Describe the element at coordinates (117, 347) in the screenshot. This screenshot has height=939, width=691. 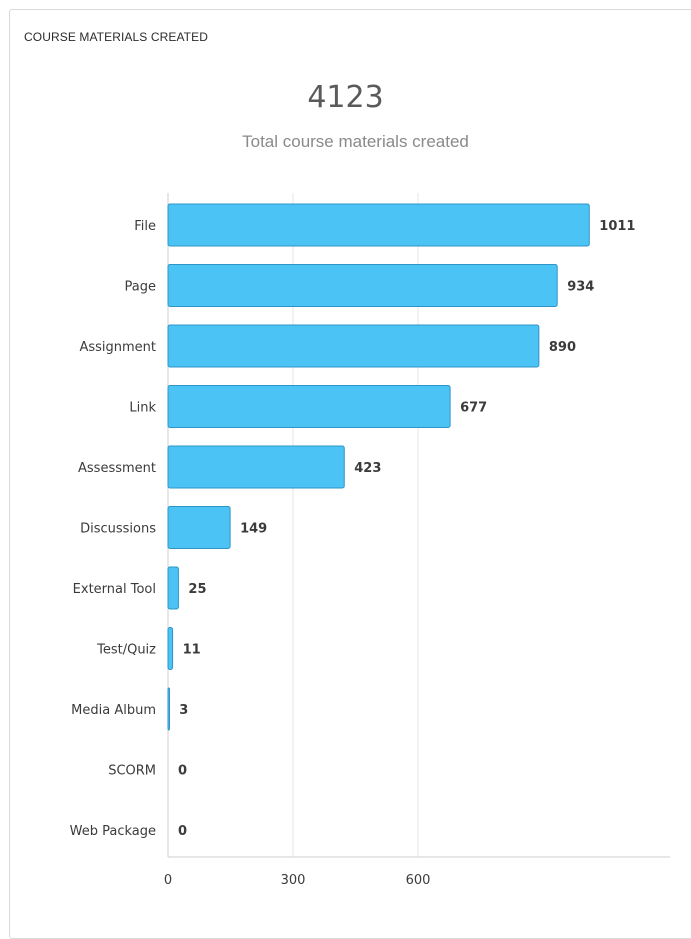
I see `category-label: Assignment` at that location.